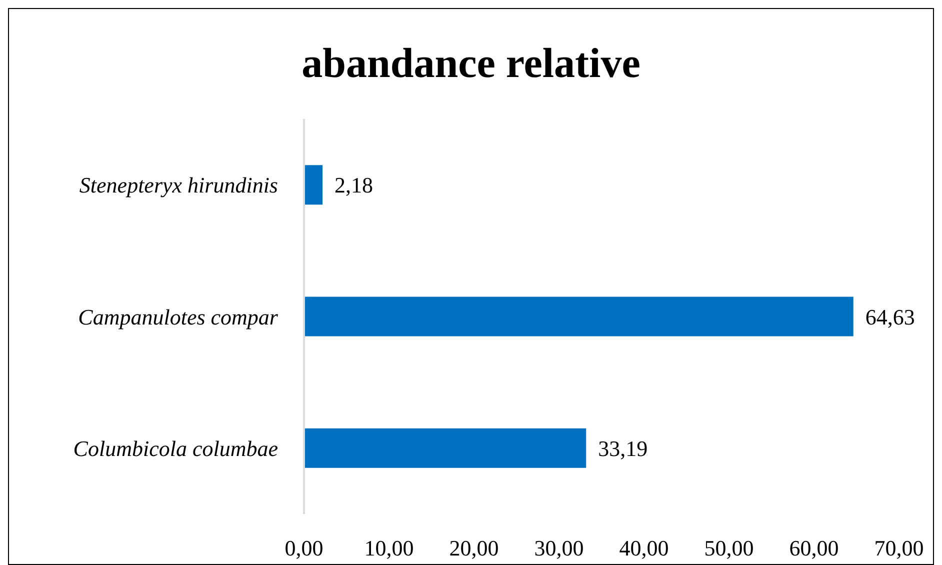  Describe the element at coordinates (389, 548) in the screenshot. I see `x-tick-label: 10,00` at that location.